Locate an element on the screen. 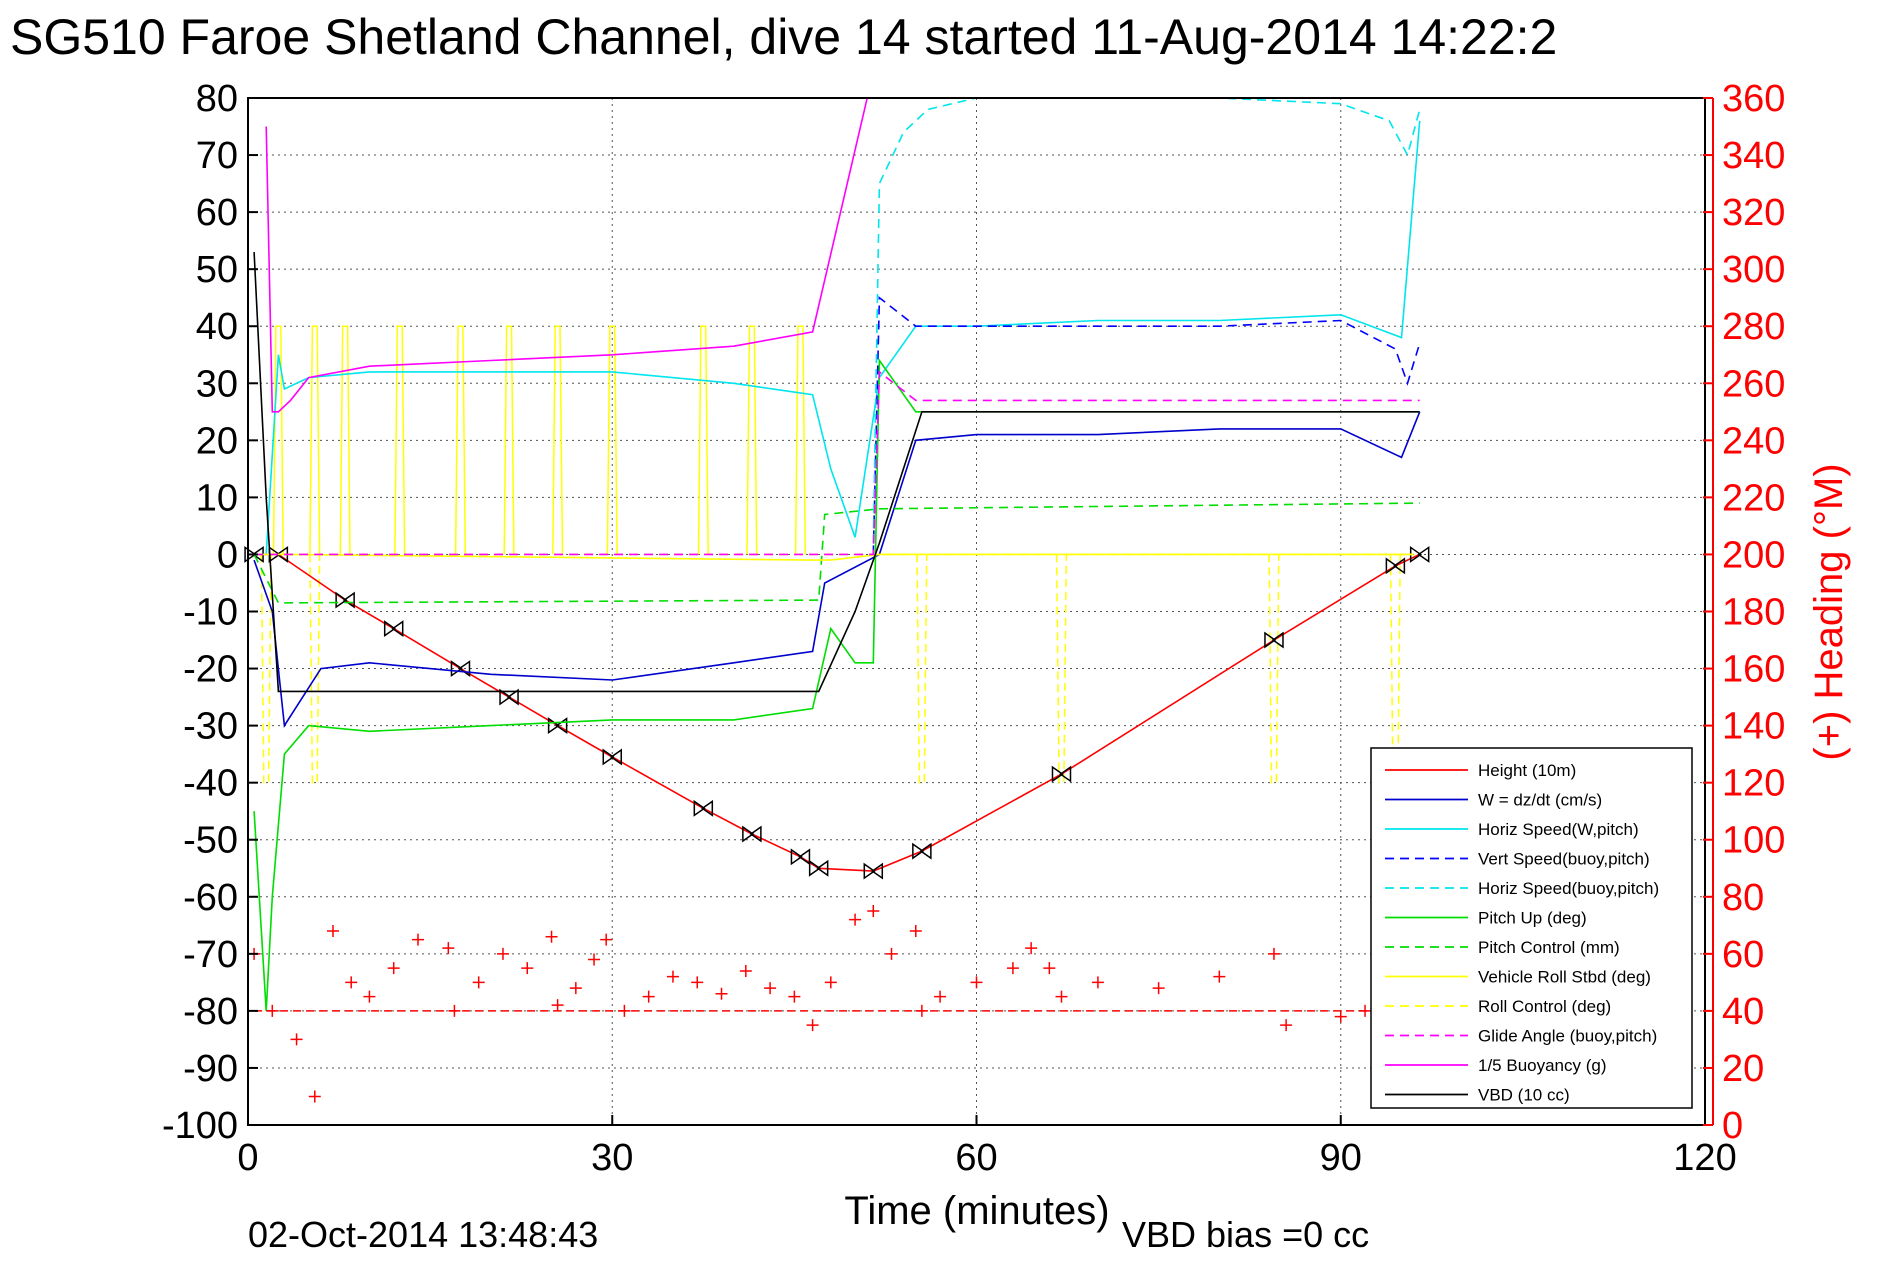 The width and height of the screenshot is (1891, 1262). y-left-tick-label: 10 is located at coordinates (217, 498).